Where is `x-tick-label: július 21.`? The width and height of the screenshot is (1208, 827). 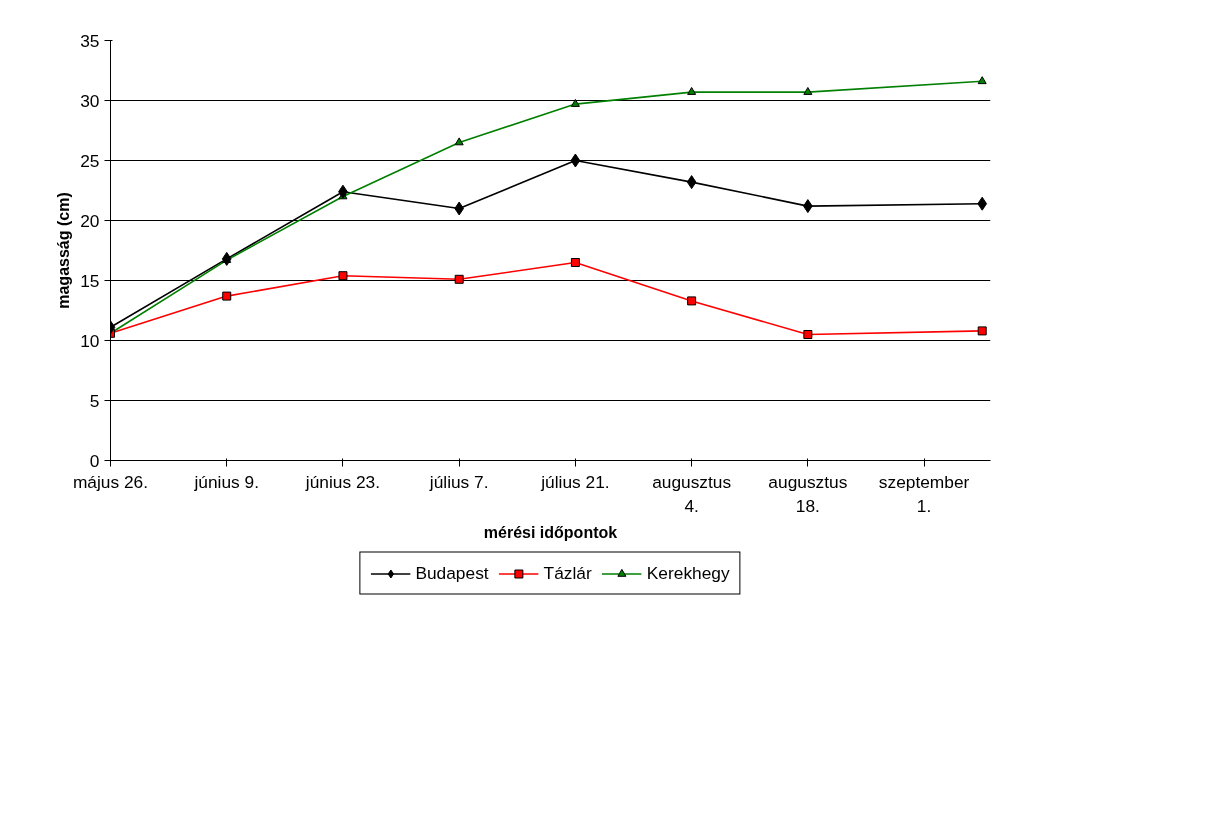 x-tick-label: július 21. is located at coordinates (575, 481).